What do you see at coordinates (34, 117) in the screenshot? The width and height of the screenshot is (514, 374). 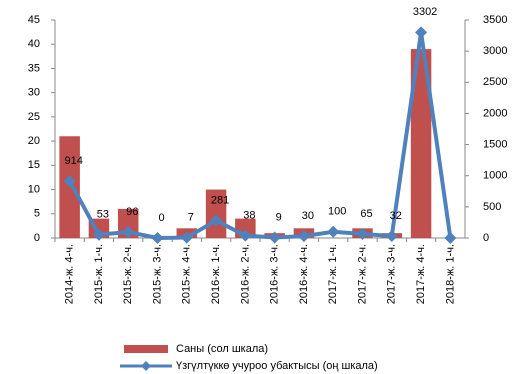 I see `y-tick-label: 25` at bounding box center [34, 117].